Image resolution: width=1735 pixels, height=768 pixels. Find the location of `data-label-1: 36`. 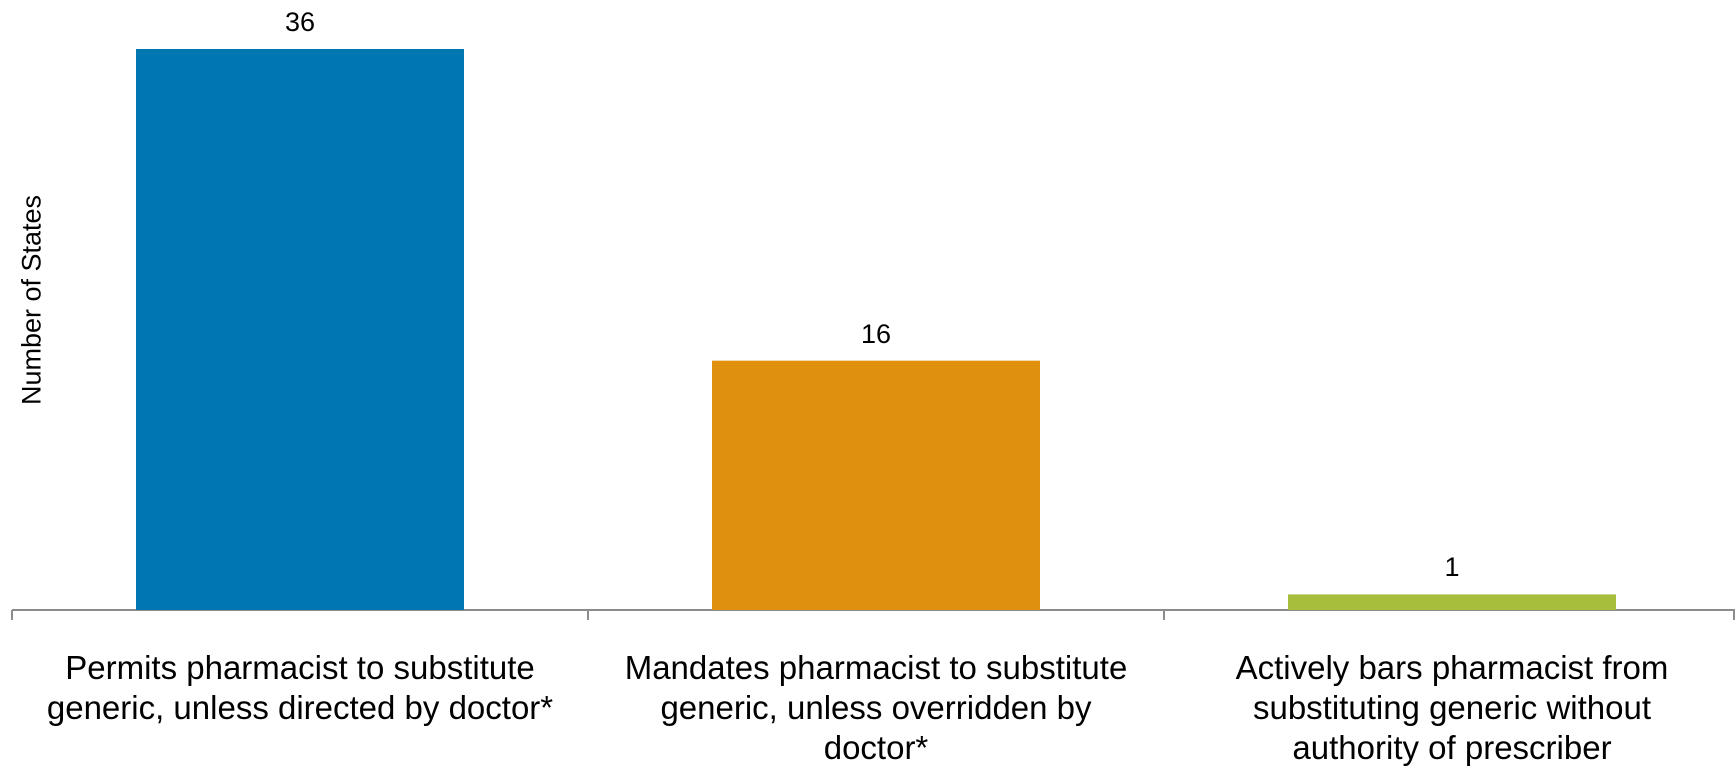

data-label-1: 36 is located at coordinates (300, 22).